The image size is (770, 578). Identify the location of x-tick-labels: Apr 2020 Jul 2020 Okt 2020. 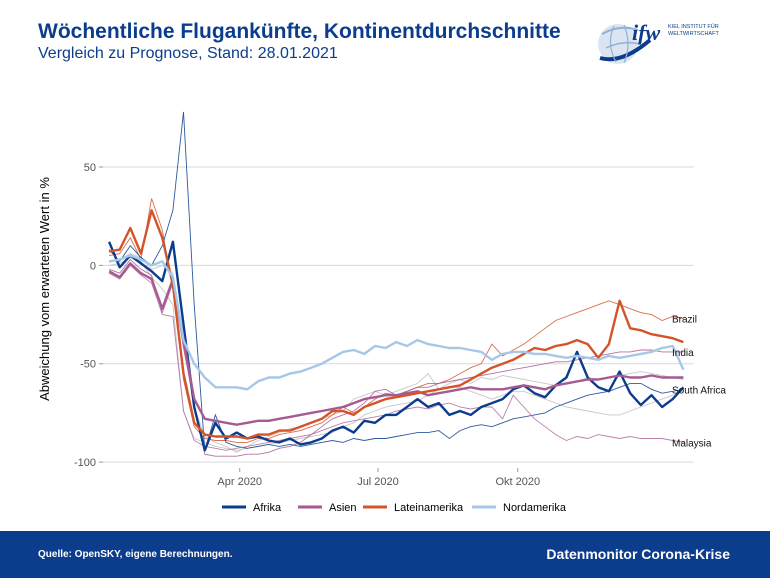
(378, 478).